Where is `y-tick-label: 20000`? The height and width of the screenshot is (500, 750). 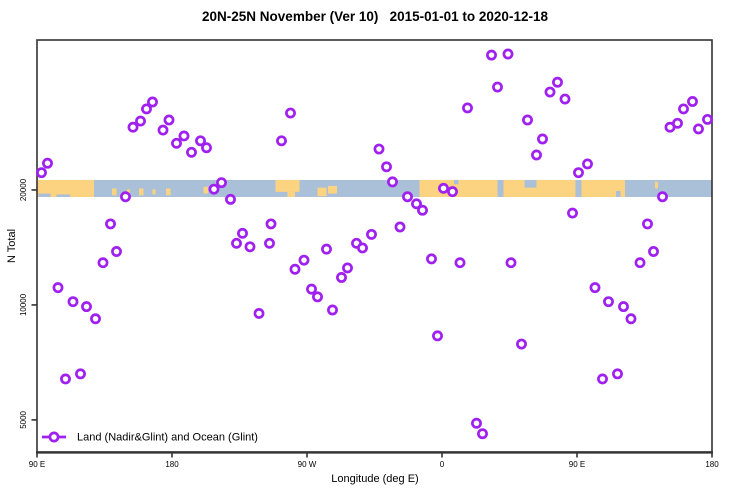
y-tick-label: 20000 is located at coordinates (23, 189).